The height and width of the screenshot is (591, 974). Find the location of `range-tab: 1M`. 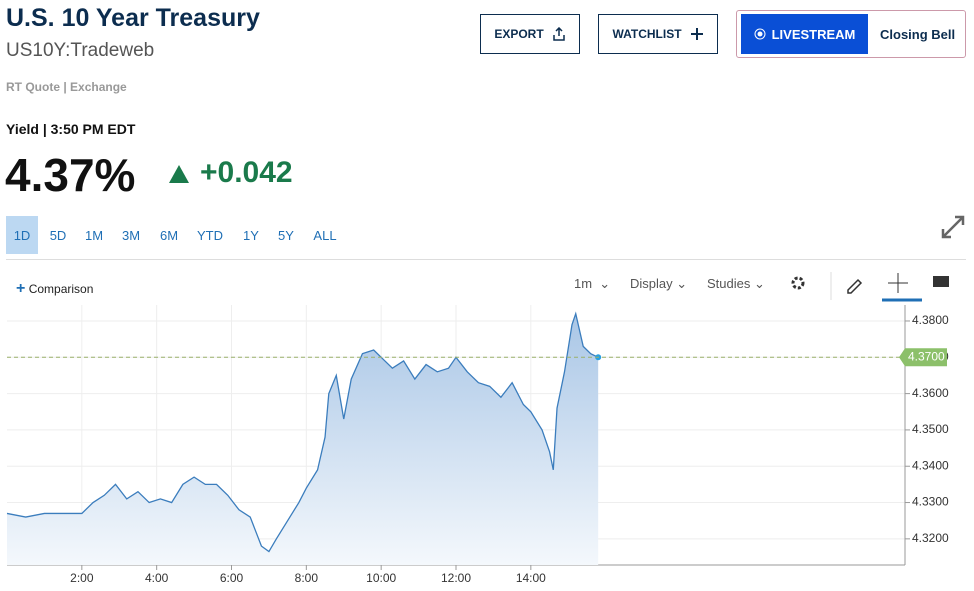

range-tab: 1M is located at coordinates (94, 235).